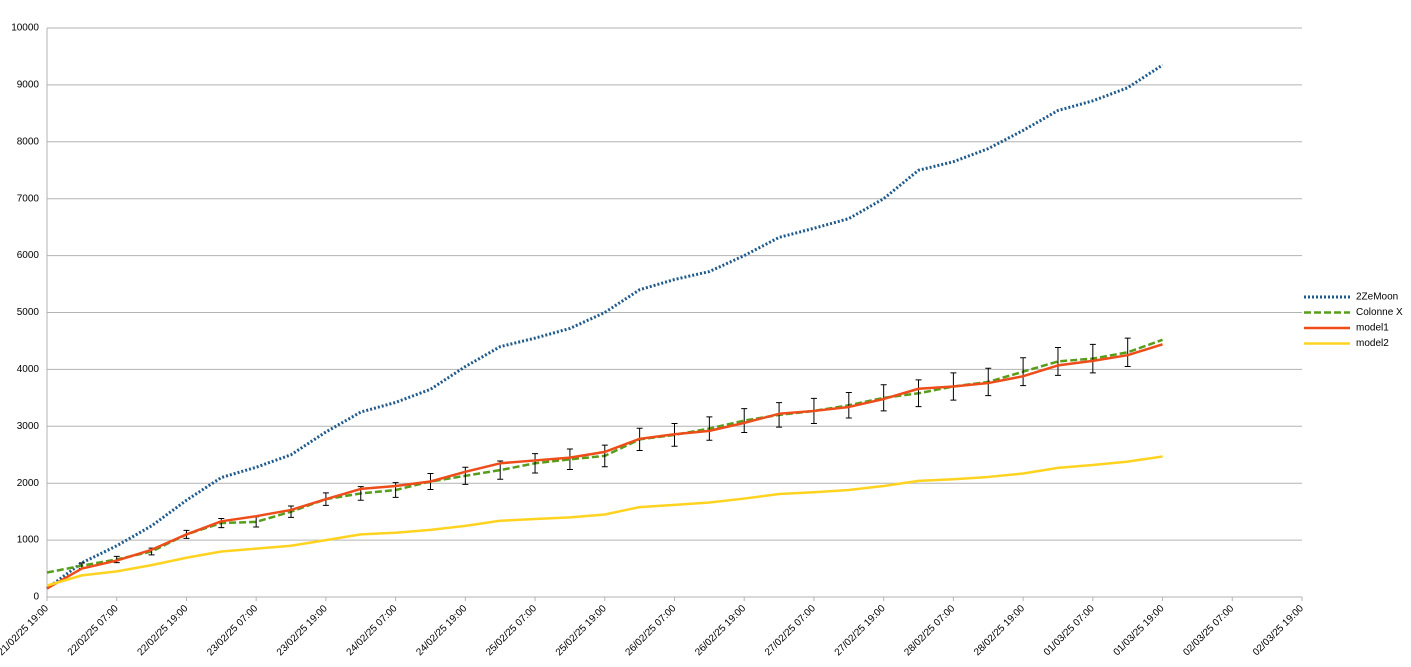 Image resolution: width=1411 pixels, height=667 pixels. What do you see at coordinates (1278, 630) in the screenshot?
I see `x-tick-label: 02/03/25 19:00` at bounding box center [1278, 630].